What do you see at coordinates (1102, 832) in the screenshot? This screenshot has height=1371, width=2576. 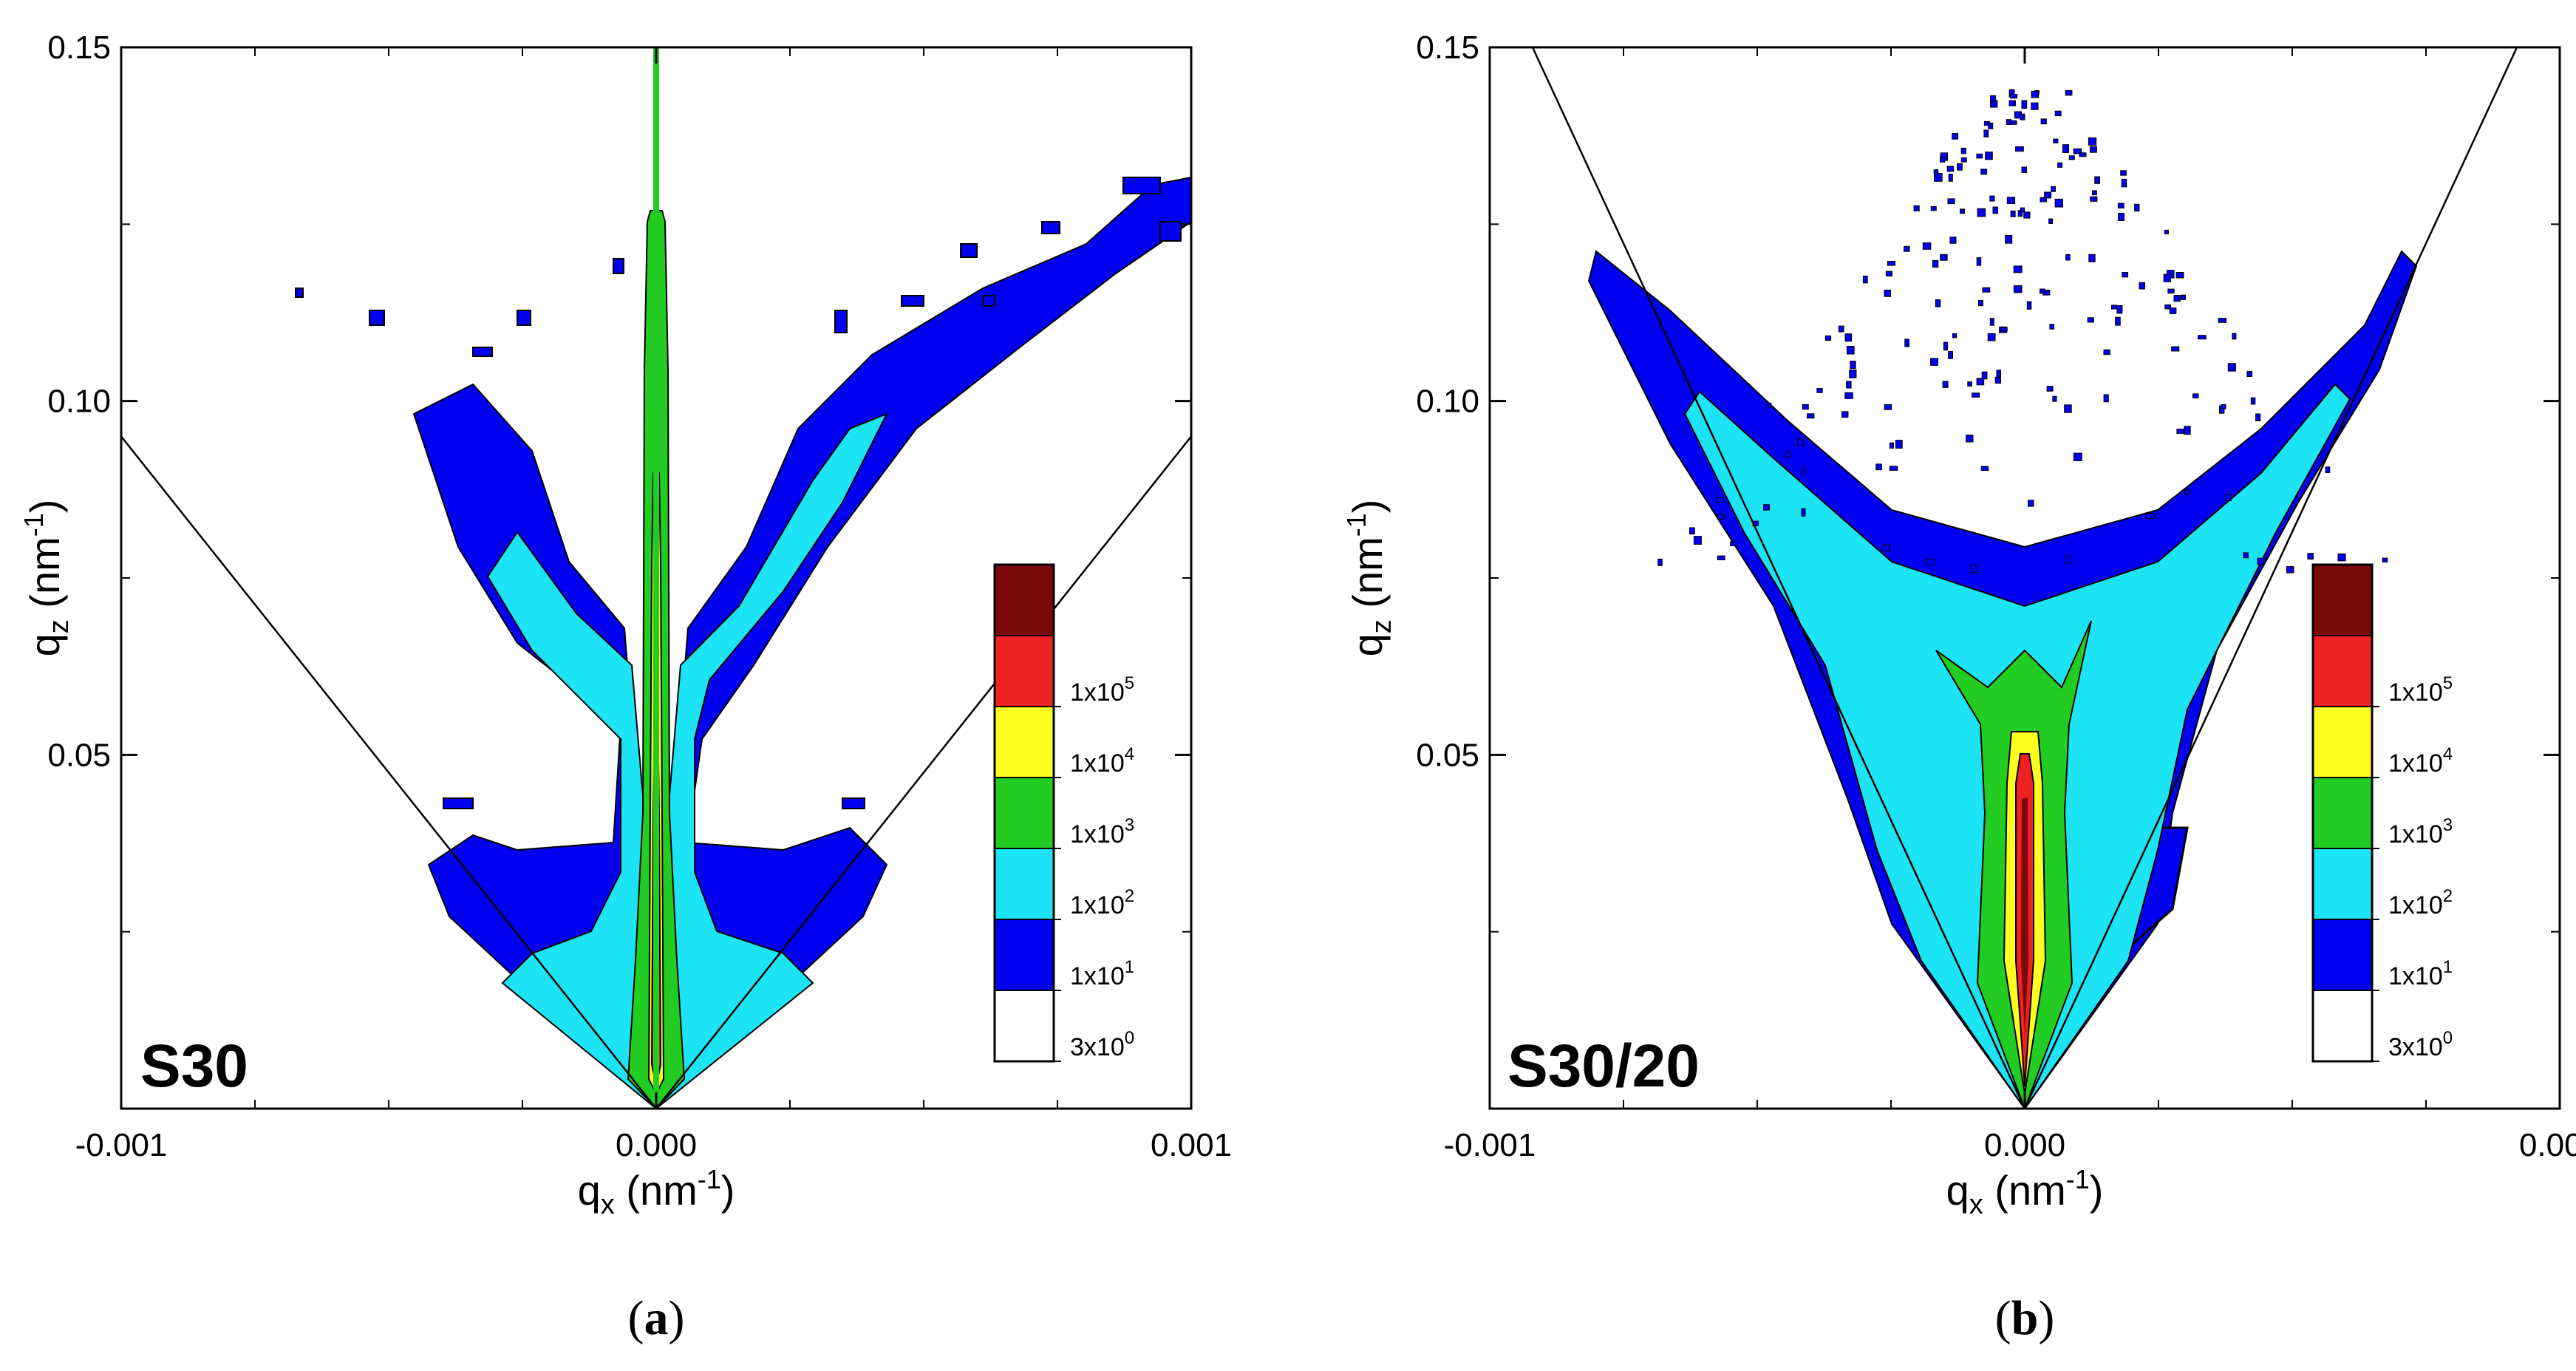 I see `colorbar-label: 1x10³` at bounding box center [1102, 832].